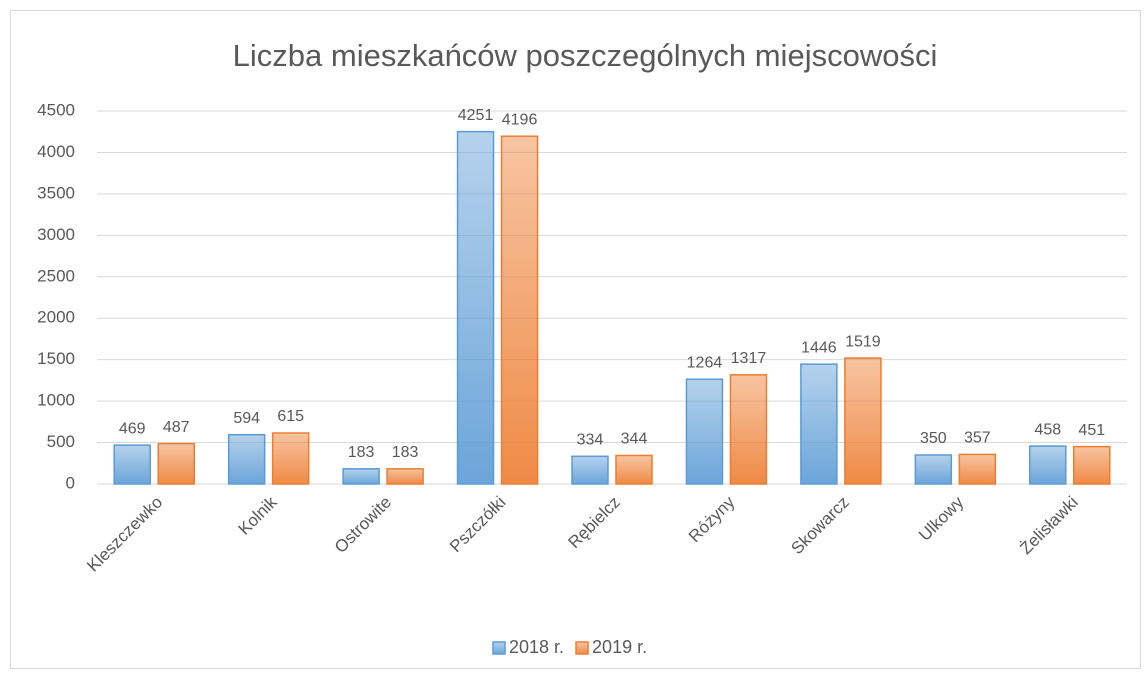  I want to click on y-tick-label: 3000, so click(56, 234).